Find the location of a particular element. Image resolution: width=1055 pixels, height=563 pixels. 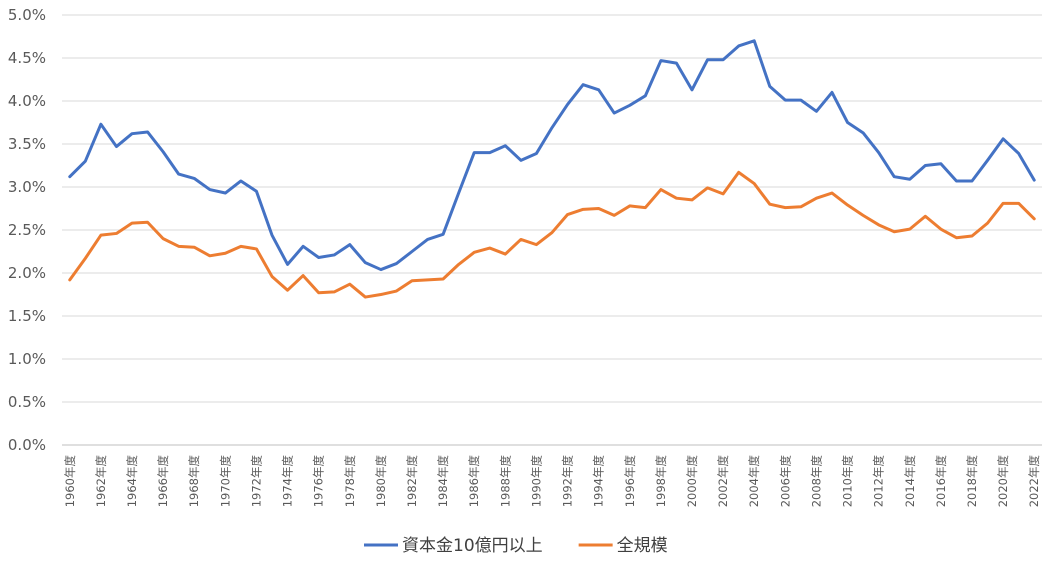

x-tick-label: 2008年度 is located at coordinates (816, 481).